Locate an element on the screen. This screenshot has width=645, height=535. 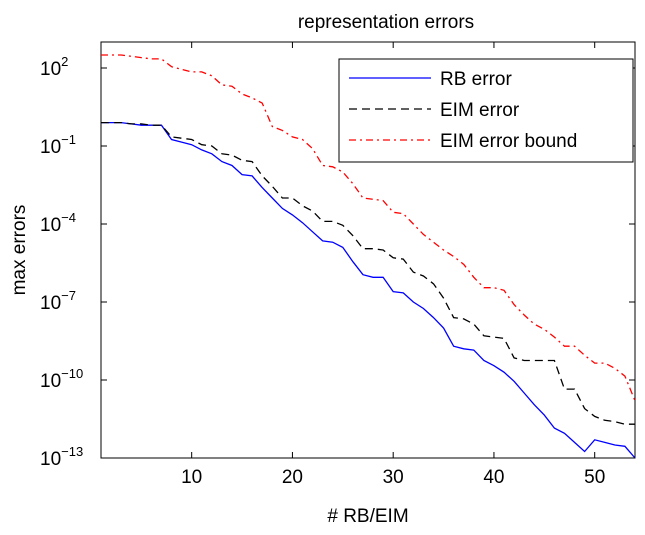
legend-label-2: EIM error bound is located at coordinates (508, 141).